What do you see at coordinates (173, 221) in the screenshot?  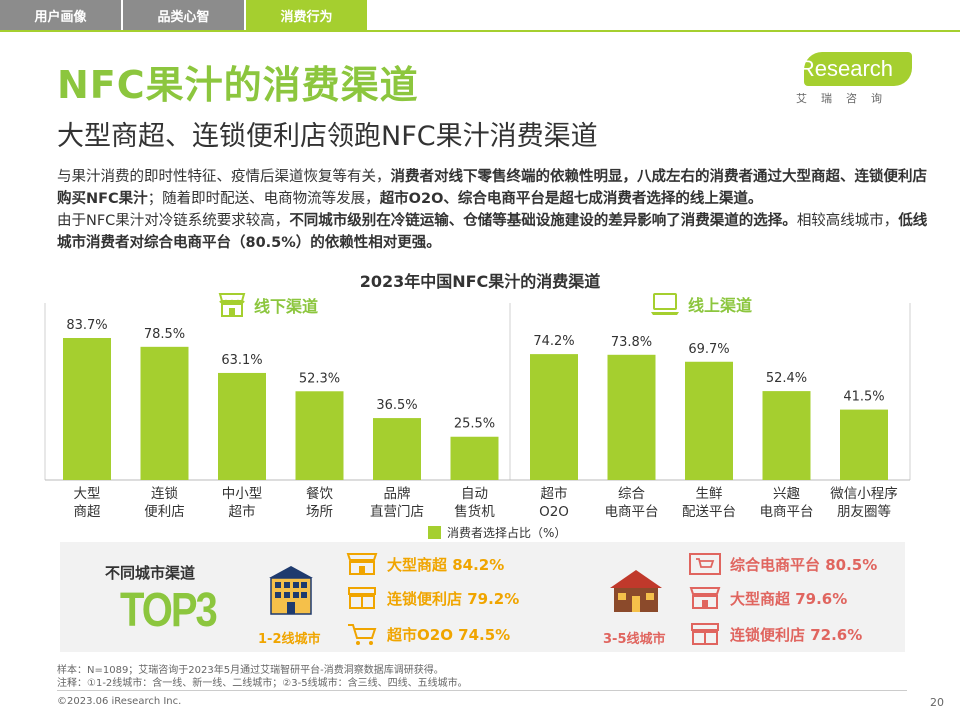 I see `body-p2-a: 由于NFC果汁对冷链系统要求较高，` at bounding box center [173, 221].